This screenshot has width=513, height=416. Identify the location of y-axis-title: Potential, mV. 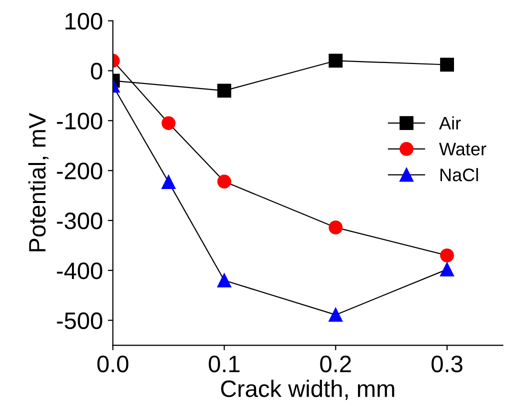
(38, 182).